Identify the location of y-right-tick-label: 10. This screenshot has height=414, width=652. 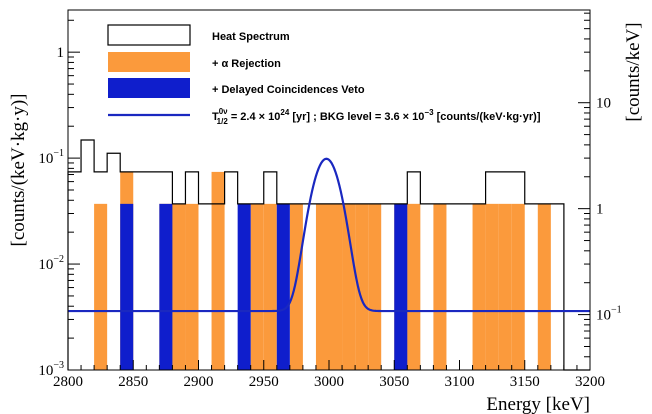
(603, 104).